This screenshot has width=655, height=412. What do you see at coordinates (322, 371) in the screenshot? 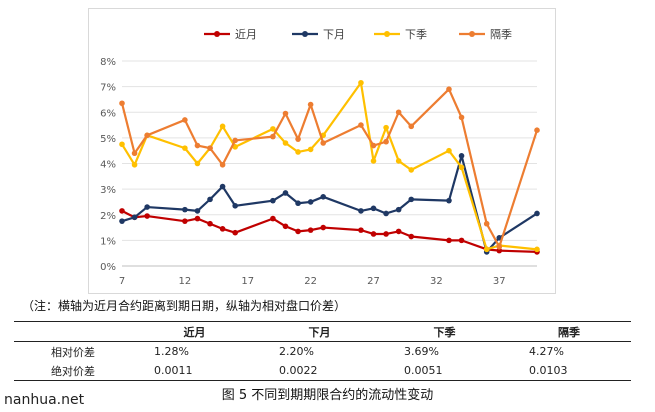
I see `table-row: 绝对价差 0.0011 0.0022 0.0051 0.0103` at bounding box center [322, 371].